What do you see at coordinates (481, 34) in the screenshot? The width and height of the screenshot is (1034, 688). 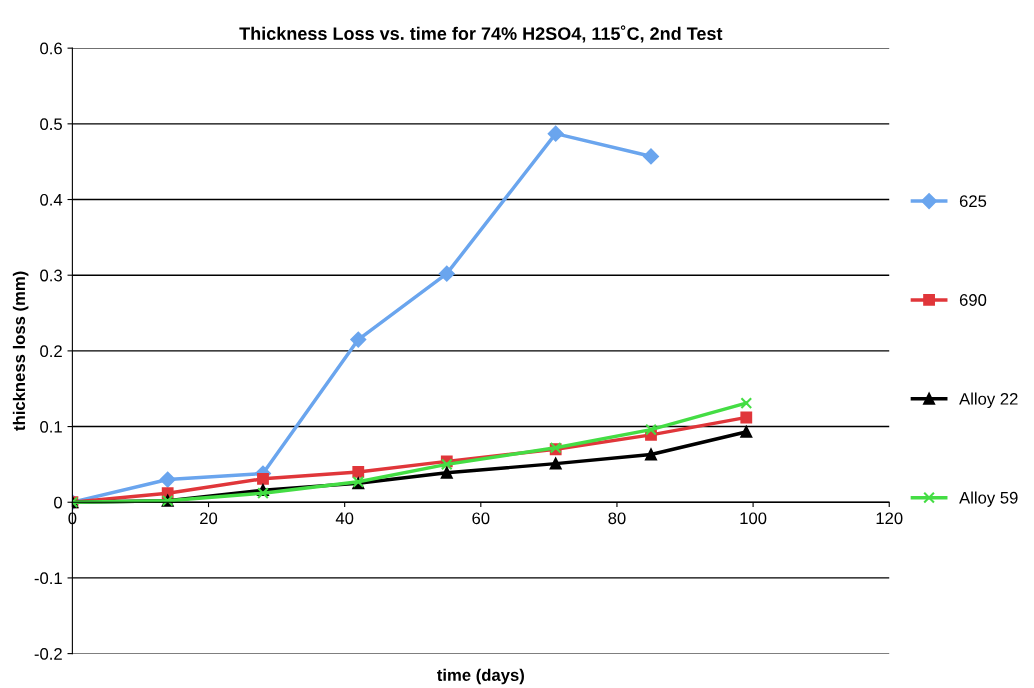 I see `chart-title: Thickness Loss vs. time for 74% H2SO4, 115˚C, 2nd Test` at bounding box center [481, 34].